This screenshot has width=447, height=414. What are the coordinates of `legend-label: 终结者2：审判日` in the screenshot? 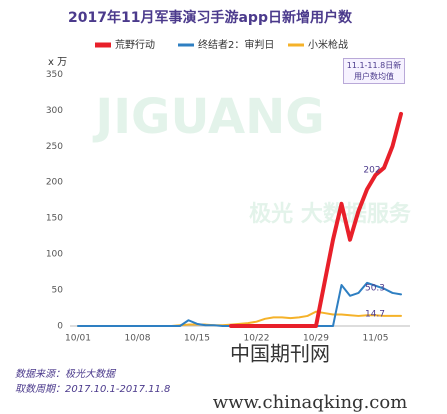 It's located at (236, 44).